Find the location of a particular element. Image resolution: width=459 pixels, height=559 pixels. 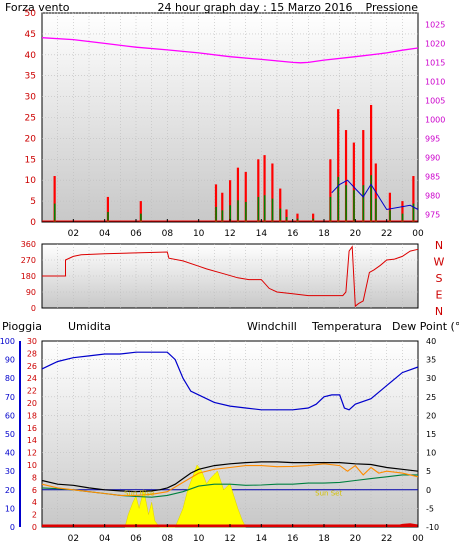

compass-label: E is located at coordinates (439, 295).